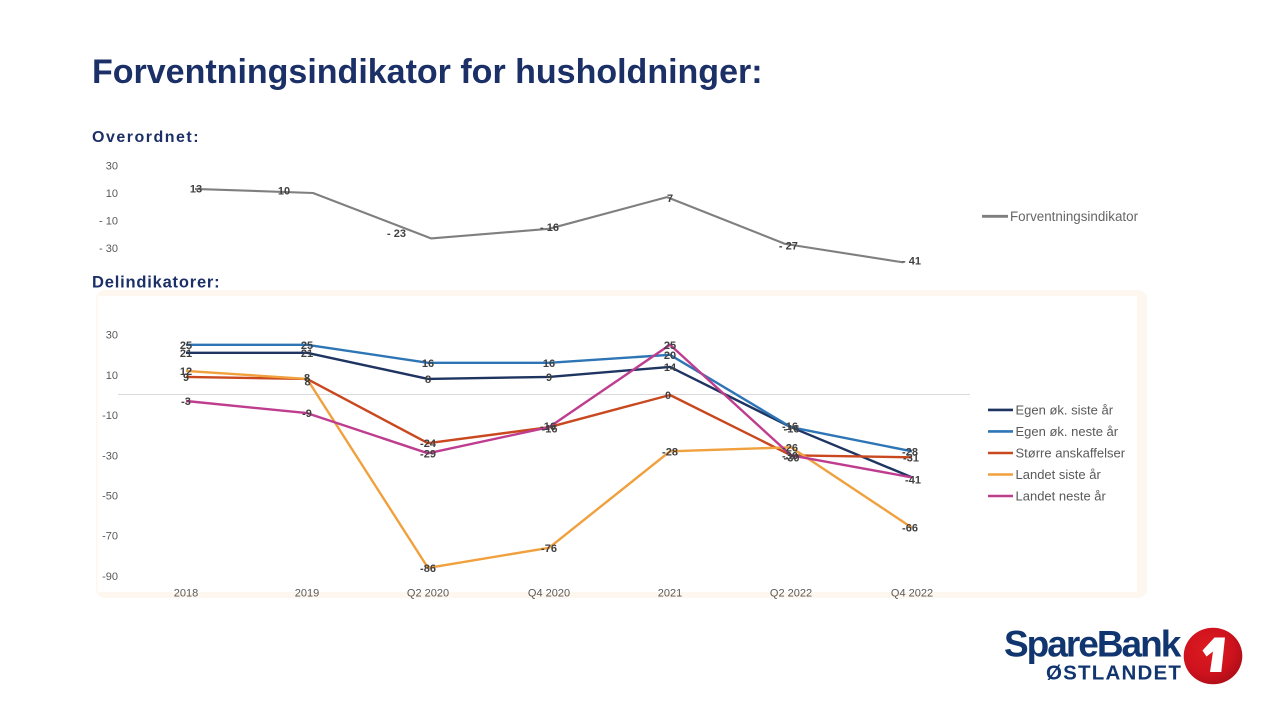  What do you see at coordinates (1061, 496) in the screenshot?
I see `svg-text: Landet neste år` at bounding box center [1061, 496].